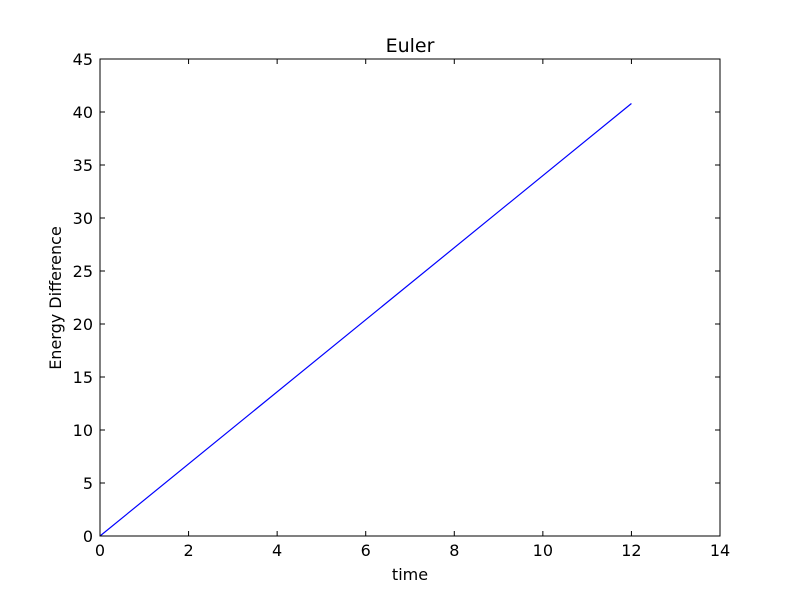 The image size is (800, 595). What do you see at coordinates (543, 550) in the screenshot?
I see `x-tick-label: 10` at bounding box center [543, 550].